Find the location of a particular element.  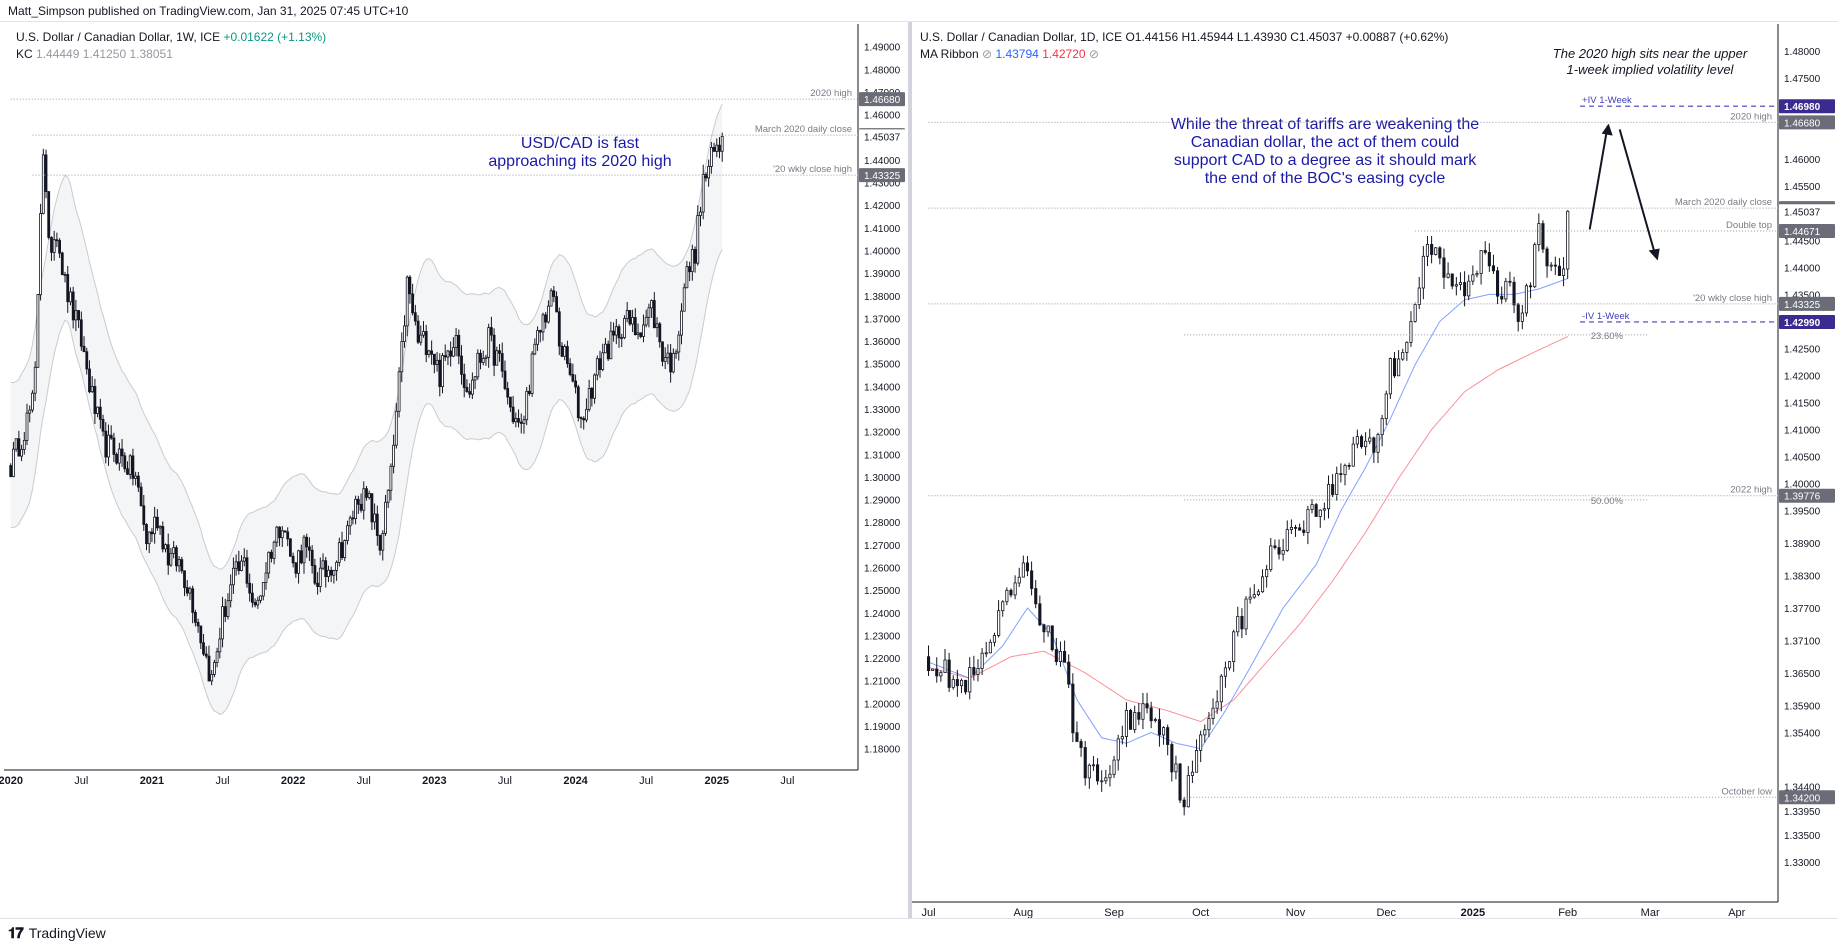

daily-y-tick-22: 1.34400 is located at coordinates (1802, 787).